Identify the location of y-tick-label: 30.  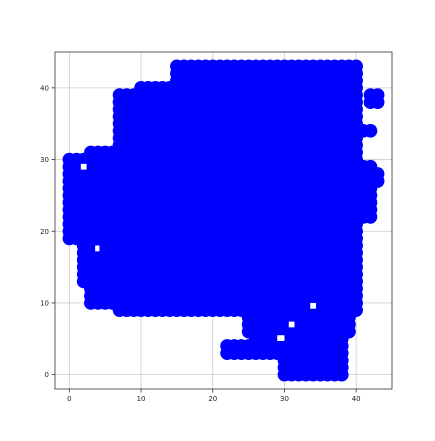
(44, 160).